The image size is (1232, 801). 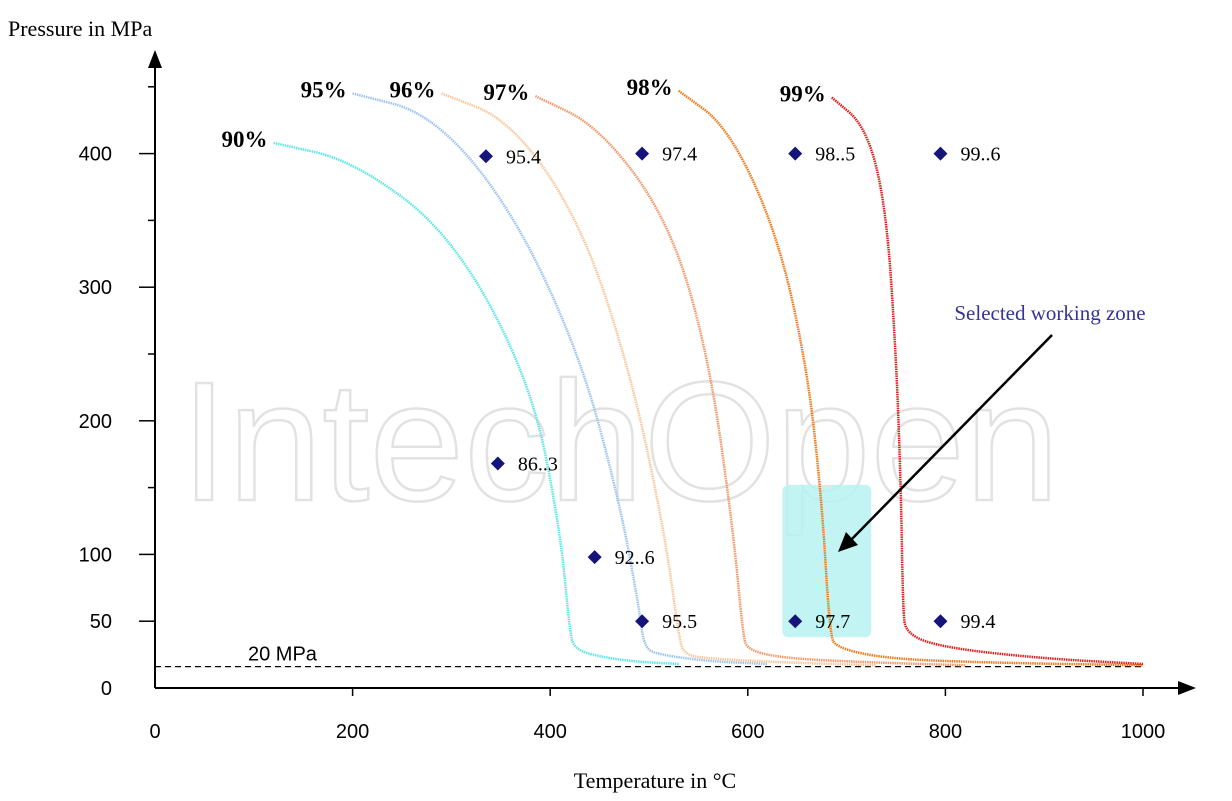 I want to click on series-label: 96%, so click(x=413, y=89).